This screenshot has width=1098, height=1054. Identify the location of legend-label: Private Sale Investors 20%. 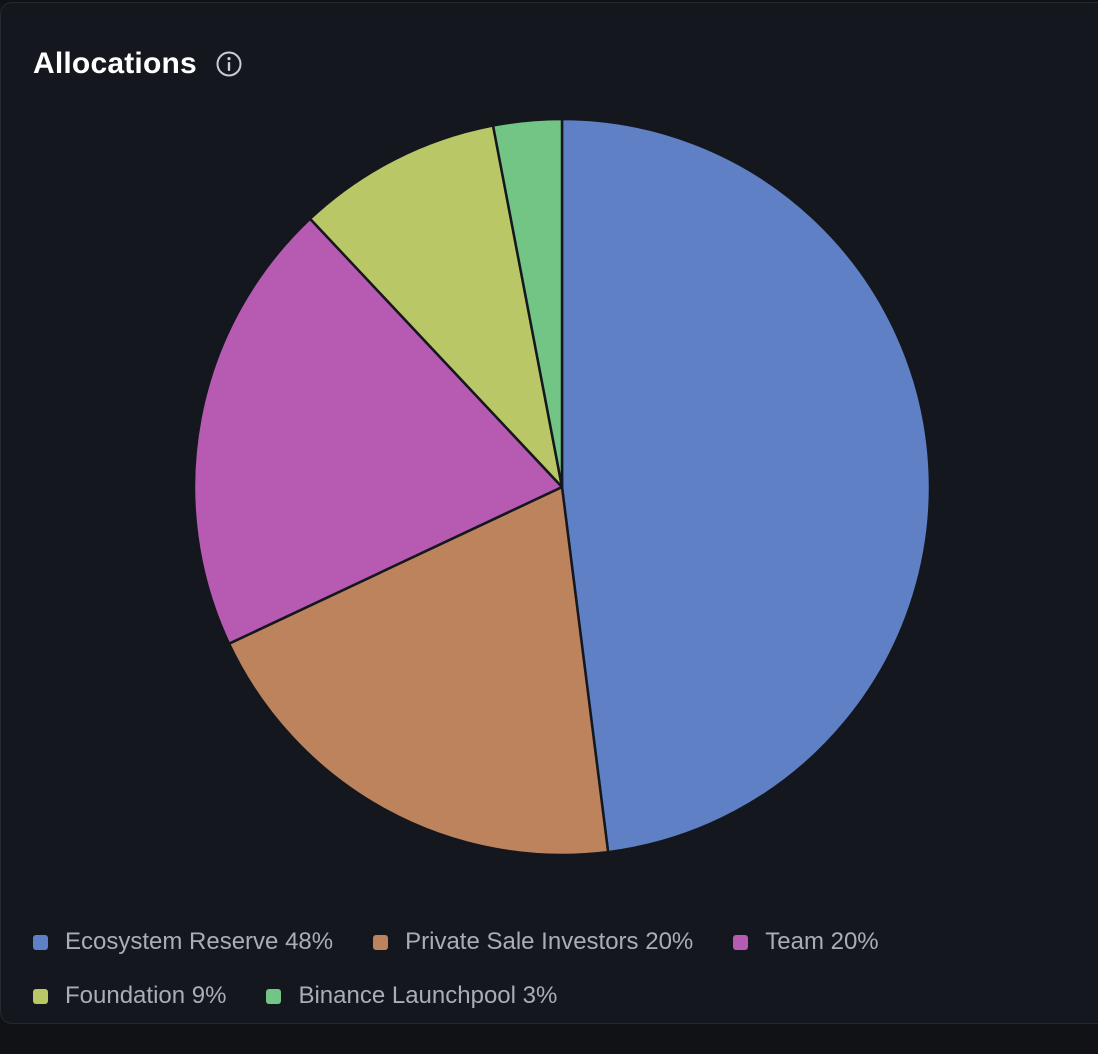
(549, 941).